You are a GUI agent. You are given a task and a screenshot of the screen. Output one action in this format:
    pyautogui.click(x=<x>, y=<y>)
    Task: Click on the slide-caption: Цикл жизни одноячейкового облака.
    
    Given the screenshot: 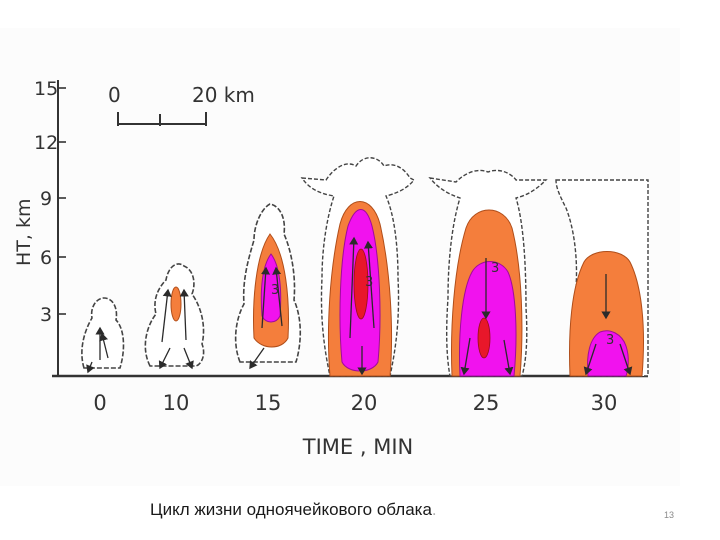 What is the action you would take?
    pyautogui.click(x=365, y=510)
    